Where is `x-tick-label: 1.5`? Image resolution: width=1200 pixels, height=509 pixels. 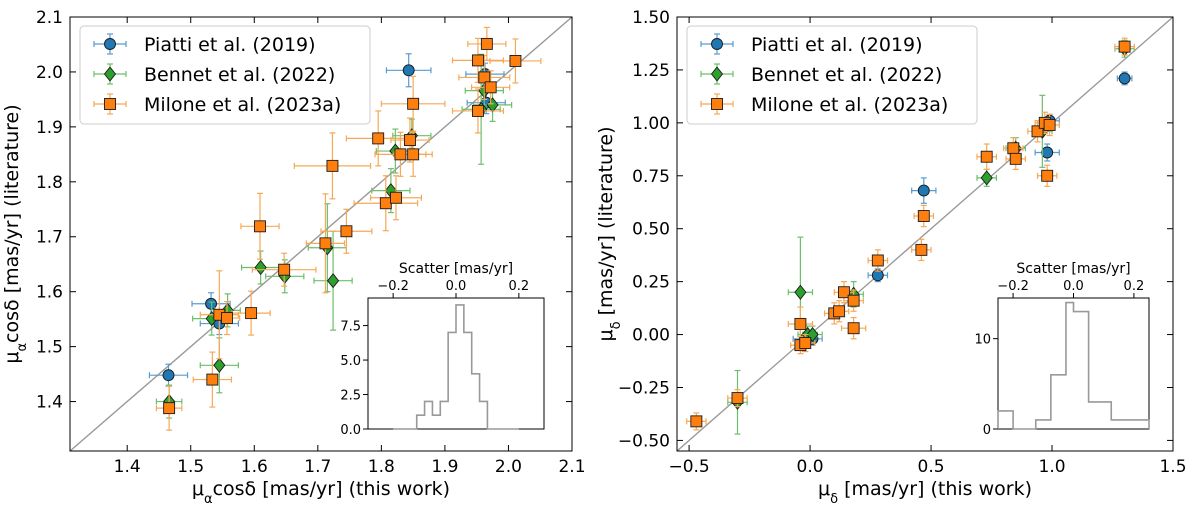
x-tick-label: 1.5 is located at coordinates (190, 467).